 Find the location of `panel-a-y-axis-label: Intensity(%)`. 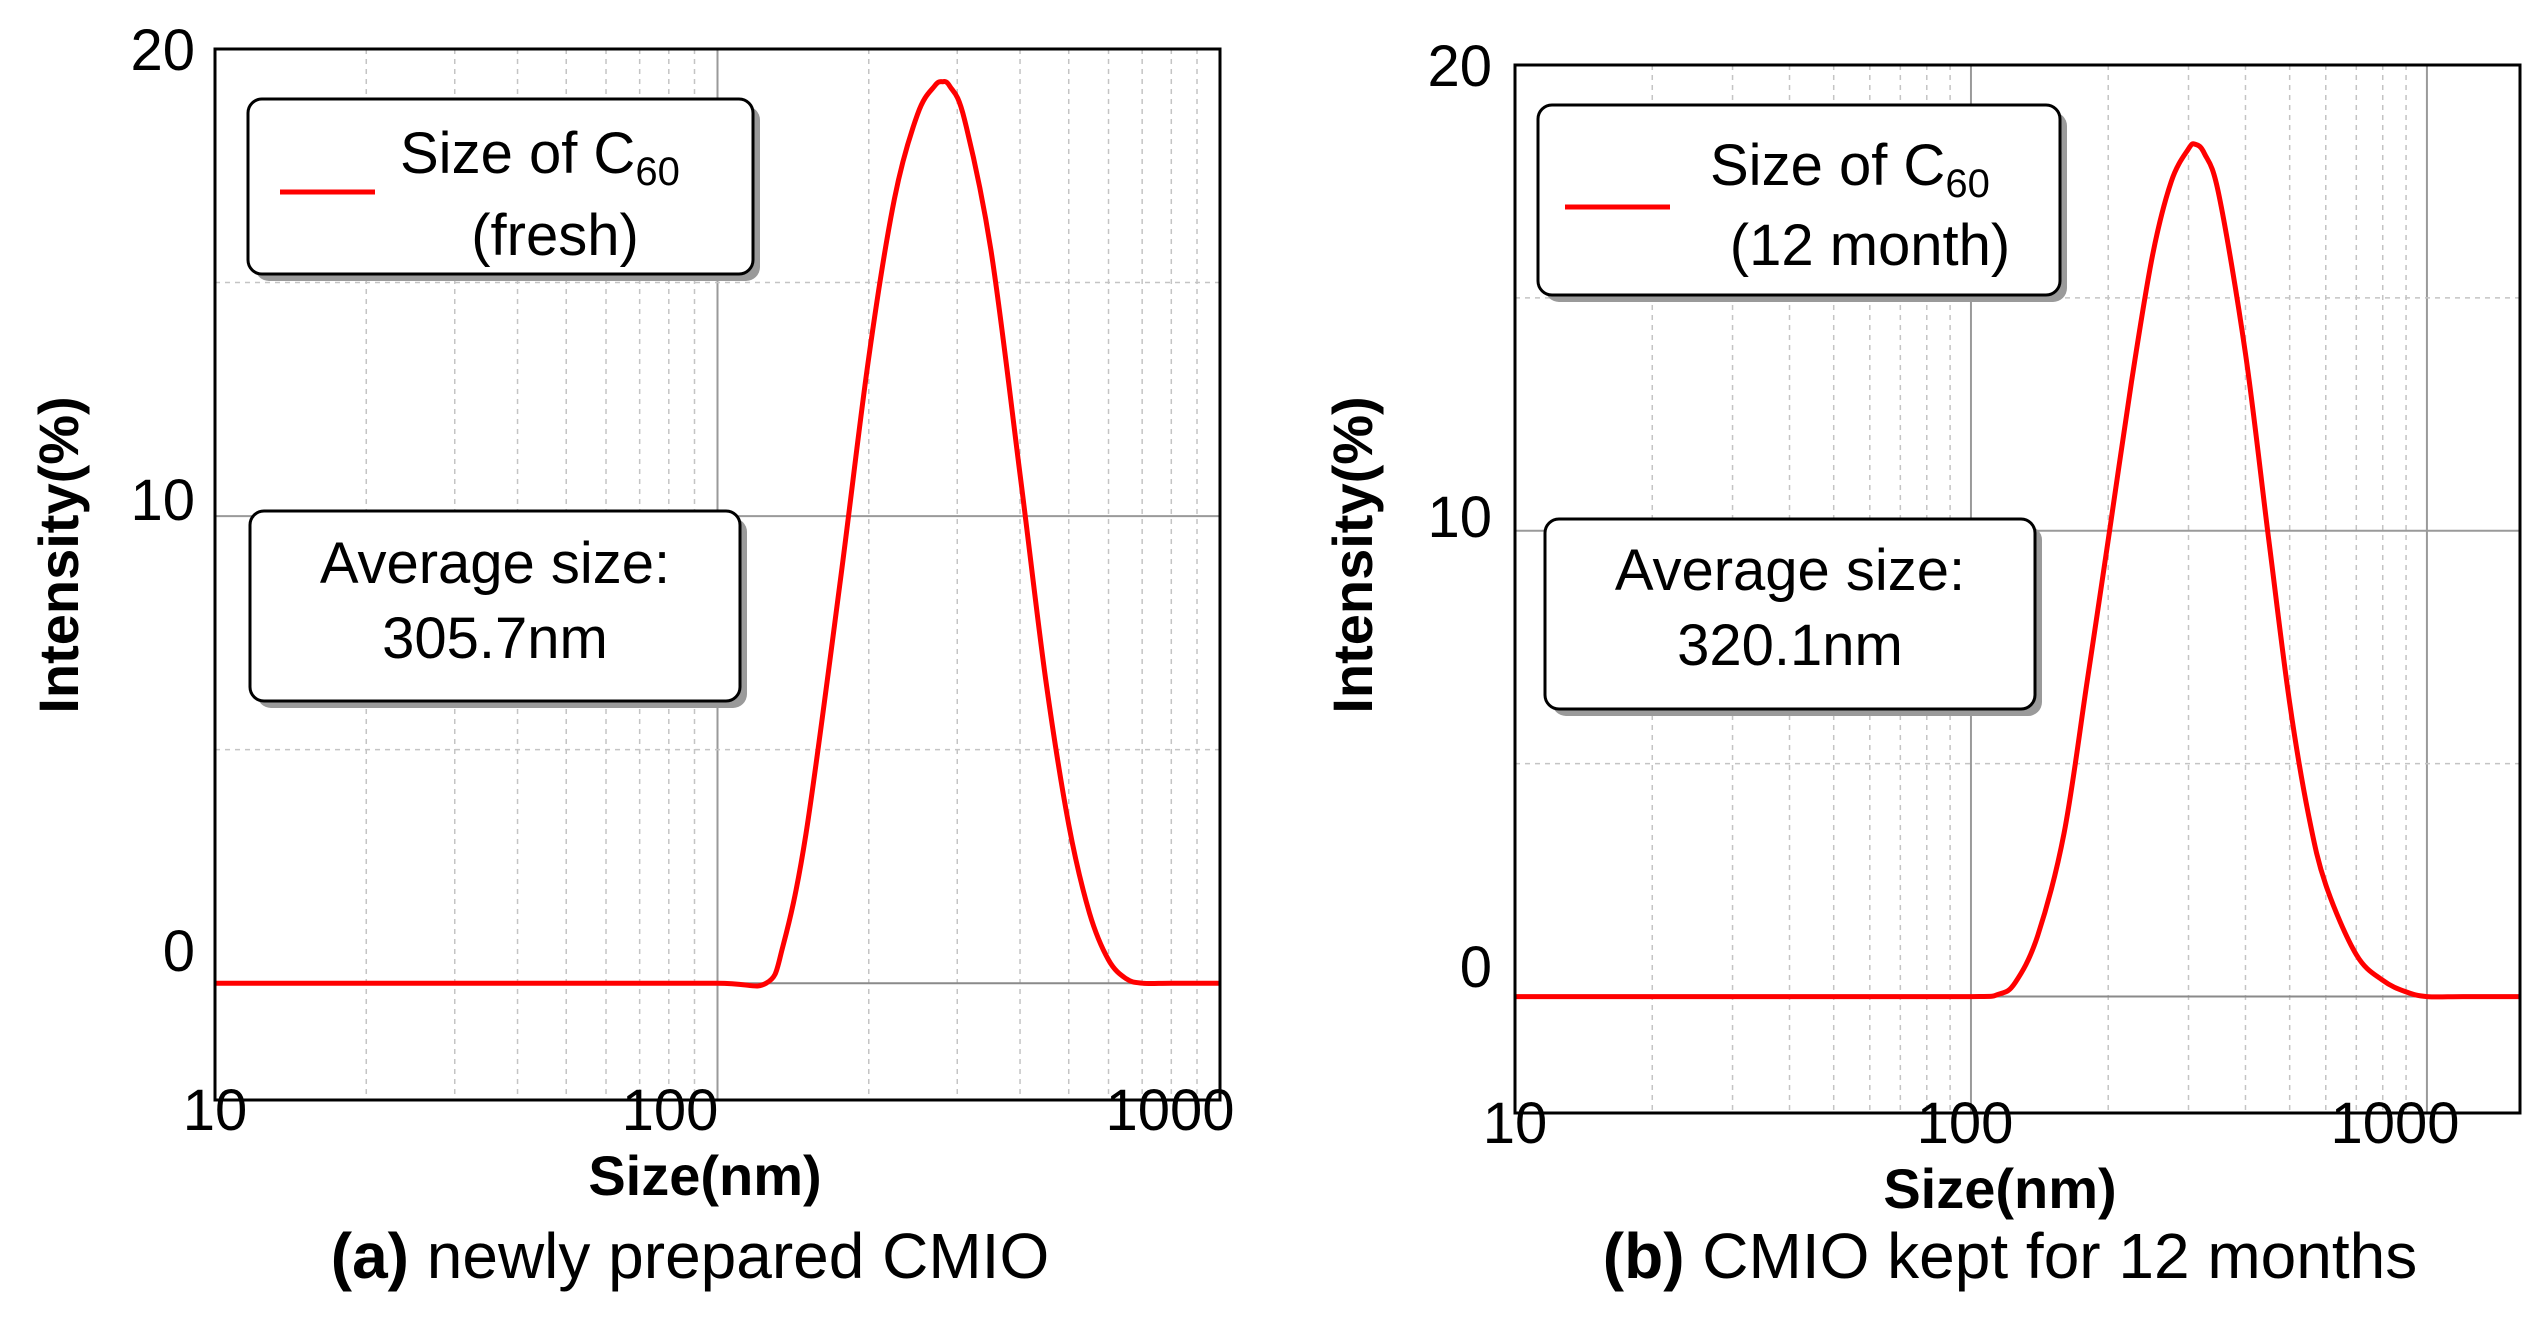

panel-a-y-axis-label: Intensity(%) is located at coordinates (58, 554).